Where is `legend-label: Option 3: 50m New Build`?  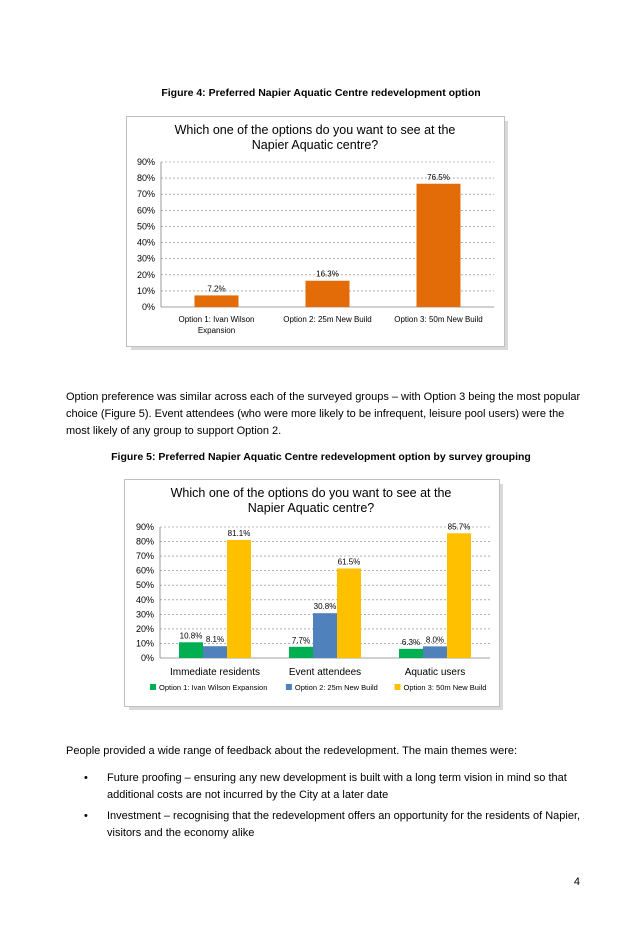
legend-label: Option 3: 50m New Build is located at coordinates (445, 687).